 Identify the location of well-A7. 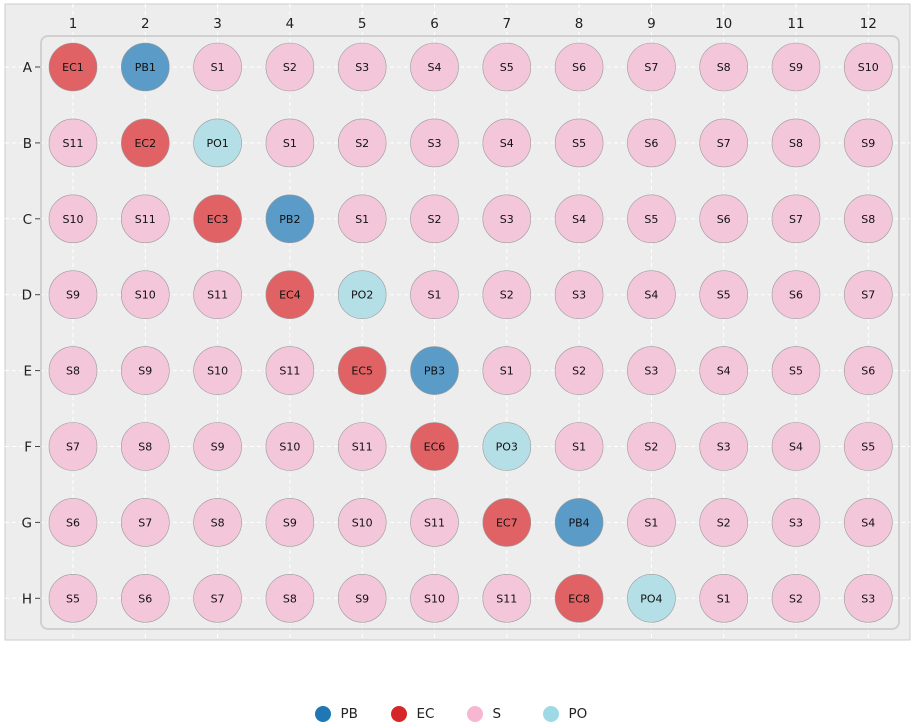
(507, 67).